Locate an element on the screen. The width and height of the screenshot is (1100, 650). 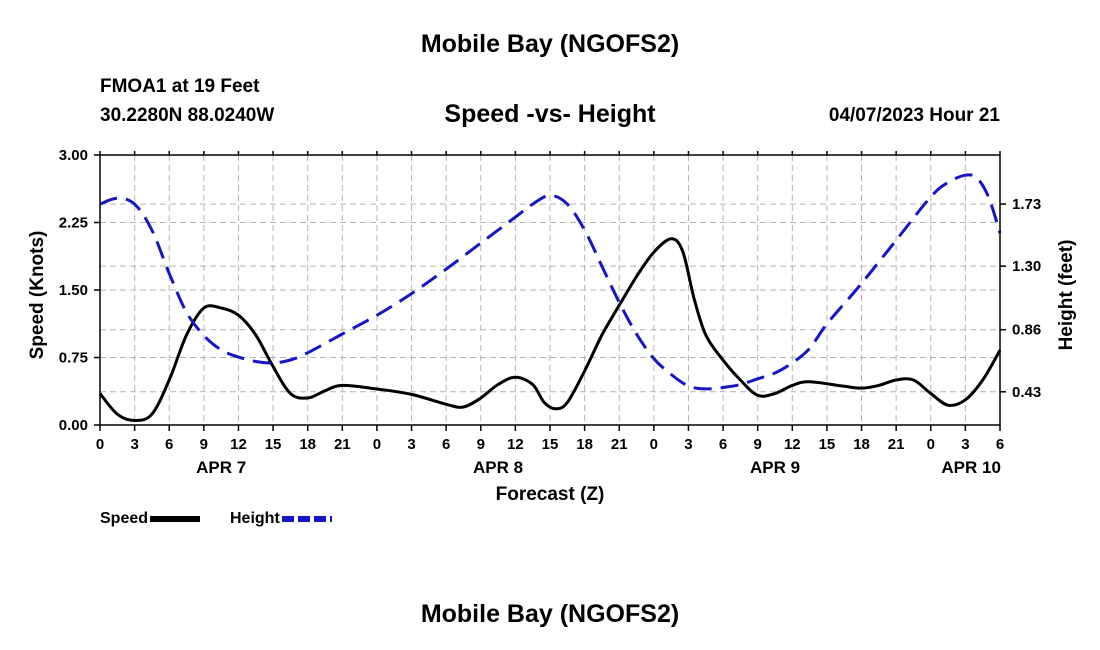
chart-title-repeat: Mobile Bay (NGOFS2) is located at coordinates (550, 614).